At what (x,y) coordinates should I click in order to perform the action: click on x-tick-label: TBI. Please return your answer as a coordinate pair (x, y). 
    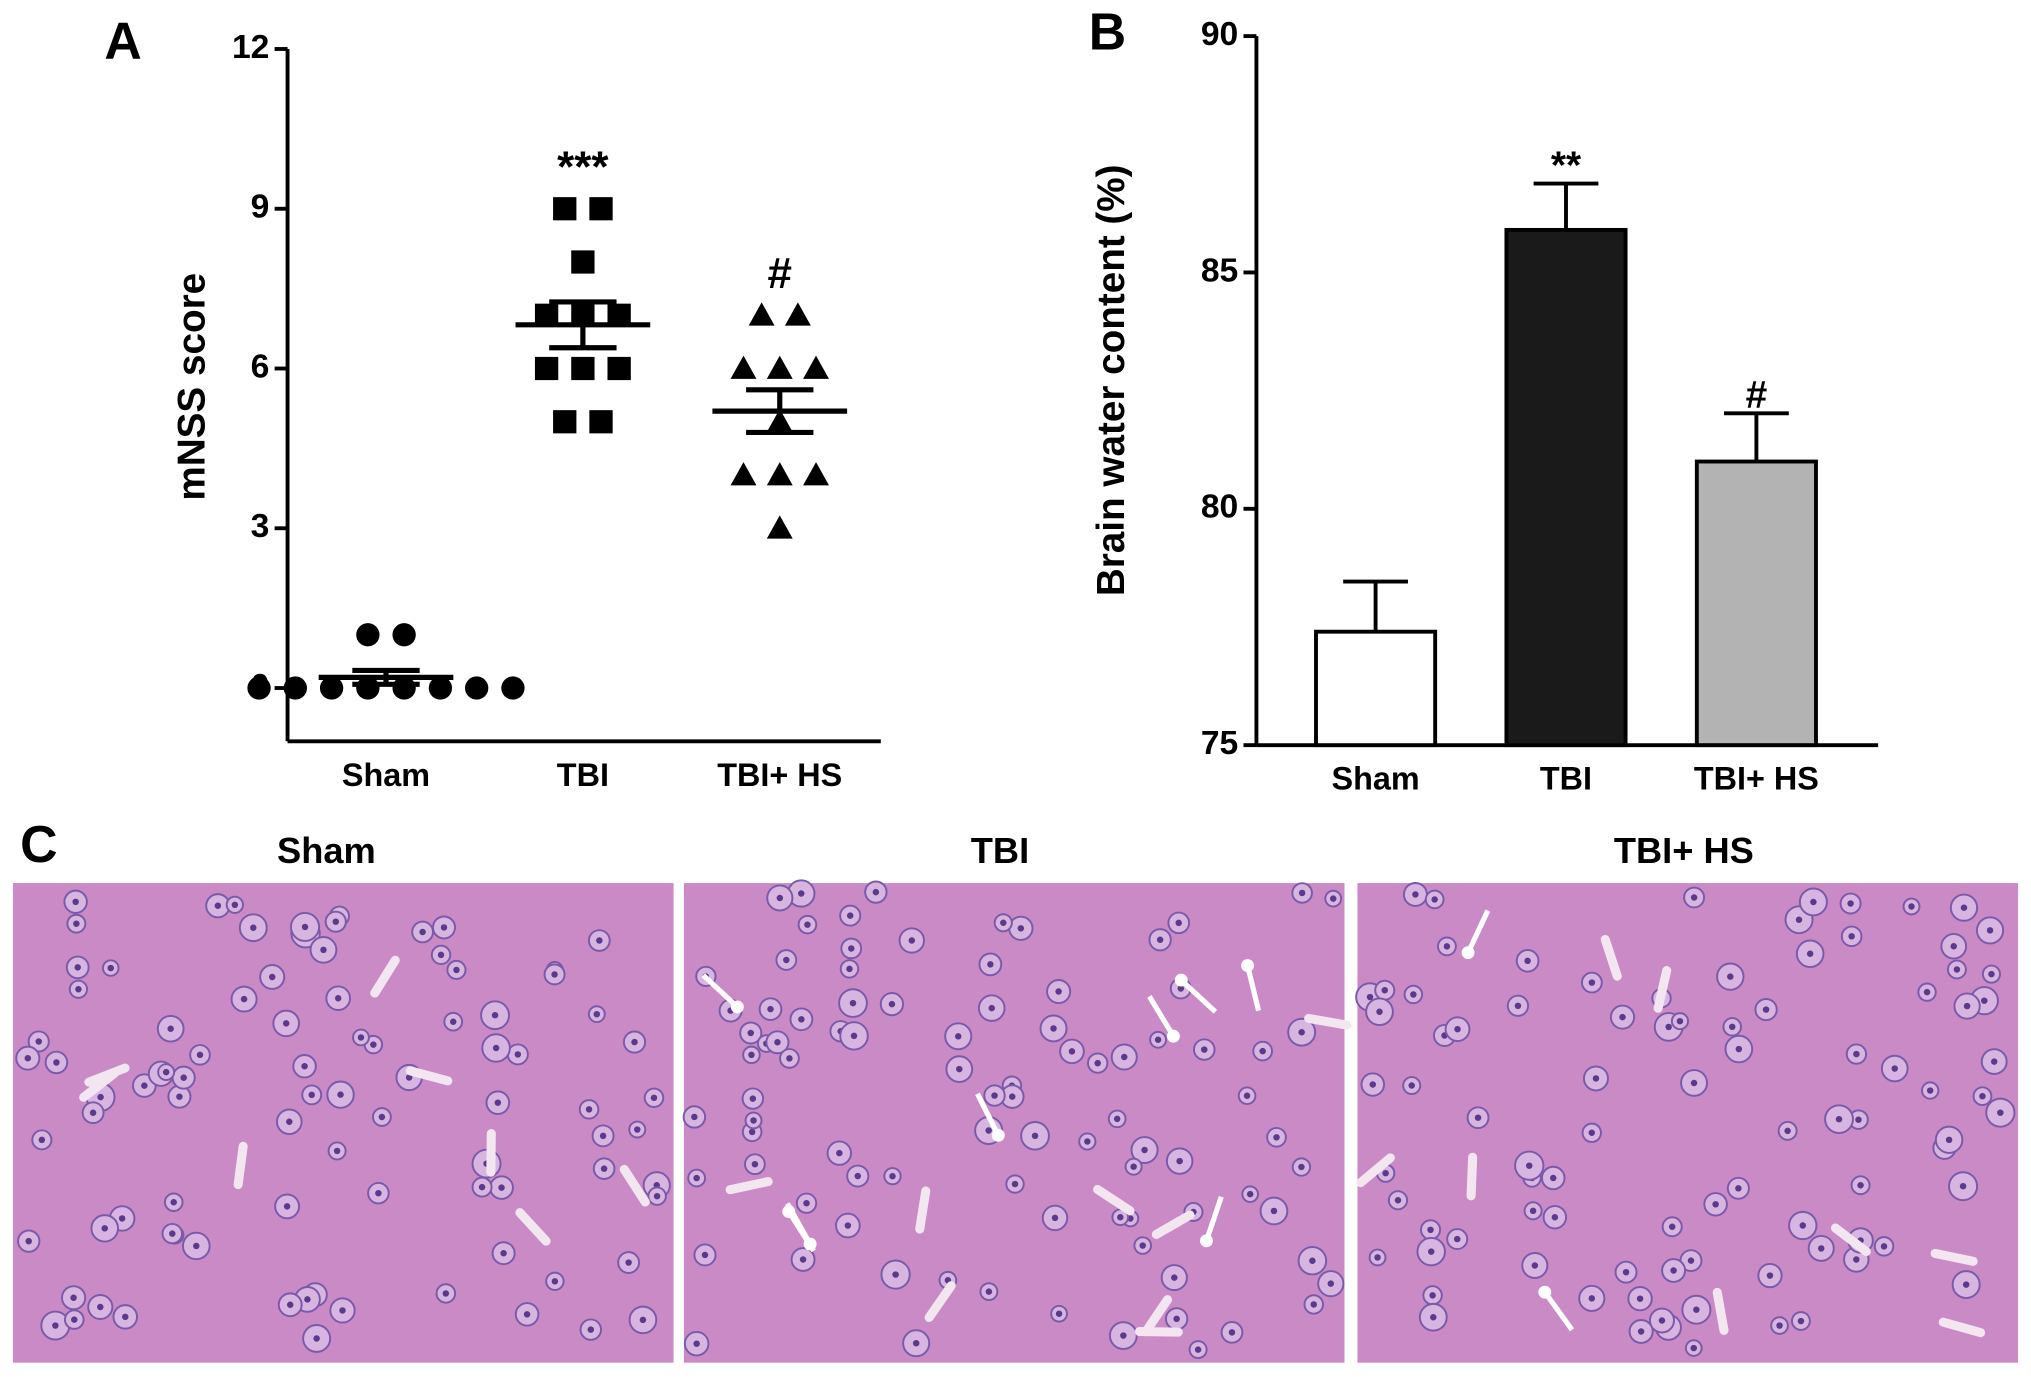
    Looking at the image, I should click on (583, 775).